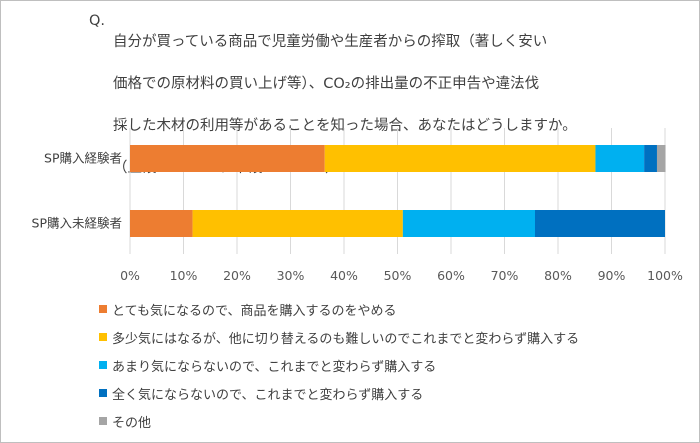  I want to click on x-tick-label: 30%, so click(291, 275).